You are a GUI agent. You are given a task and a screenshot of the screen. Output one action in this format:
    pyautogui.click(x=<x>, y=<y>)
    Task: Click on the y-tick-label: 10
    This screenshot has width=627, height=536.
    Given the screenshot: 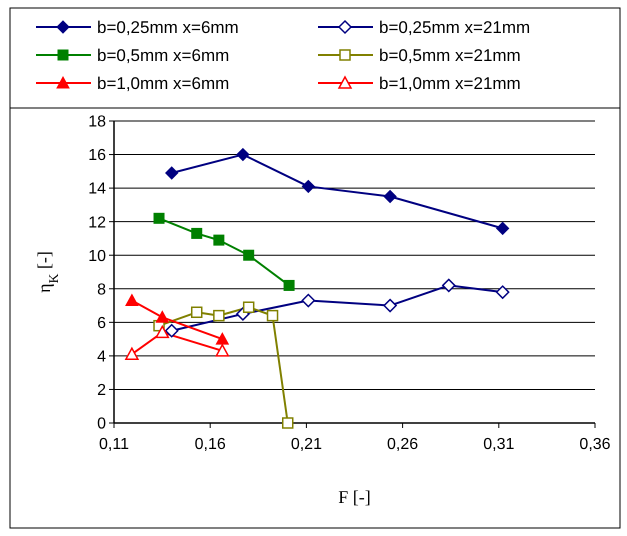 What is the action you would take?
    pyautogui.click(x=97, y=256)
    